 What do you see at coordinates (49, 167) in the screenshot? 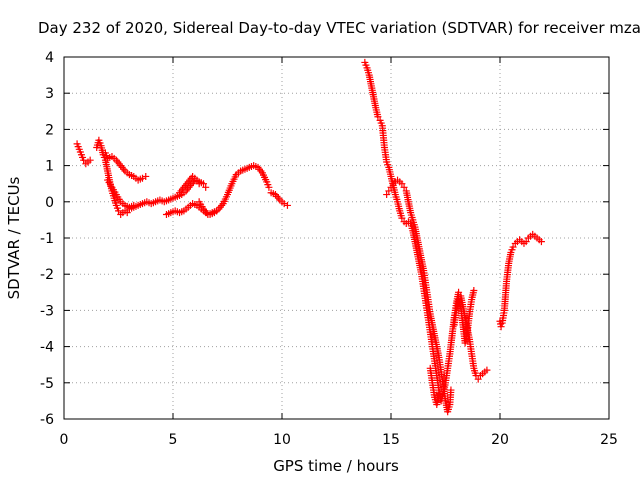
I see `y-tick-label: 1` at bounding box center [49, 167].